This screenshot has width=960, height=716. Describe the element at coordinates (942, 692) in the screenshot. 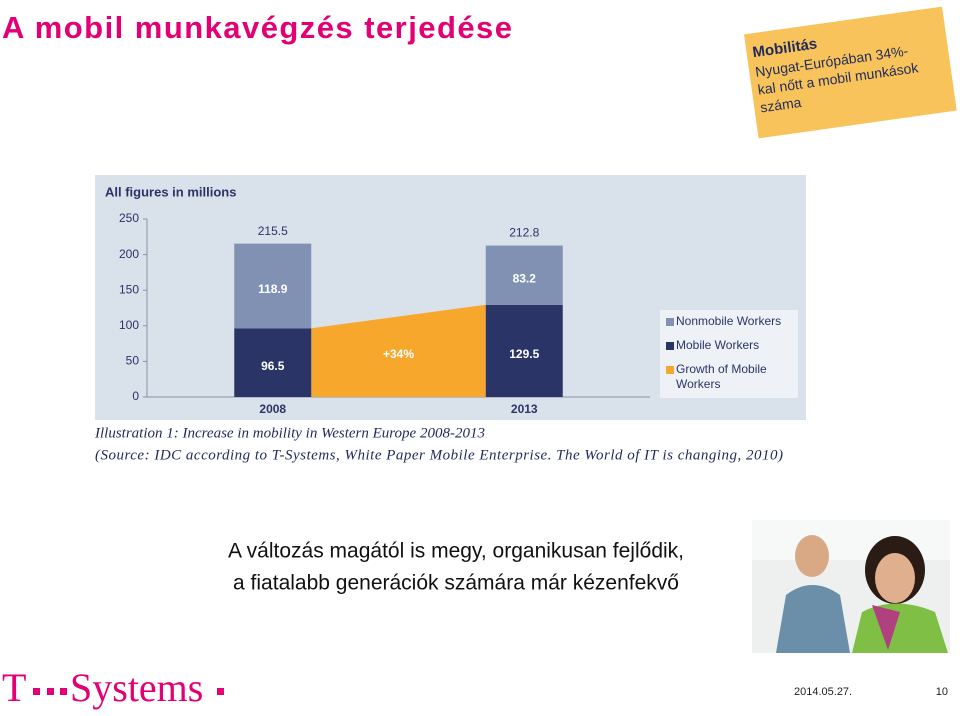

I see `page-number: 10` at that location.